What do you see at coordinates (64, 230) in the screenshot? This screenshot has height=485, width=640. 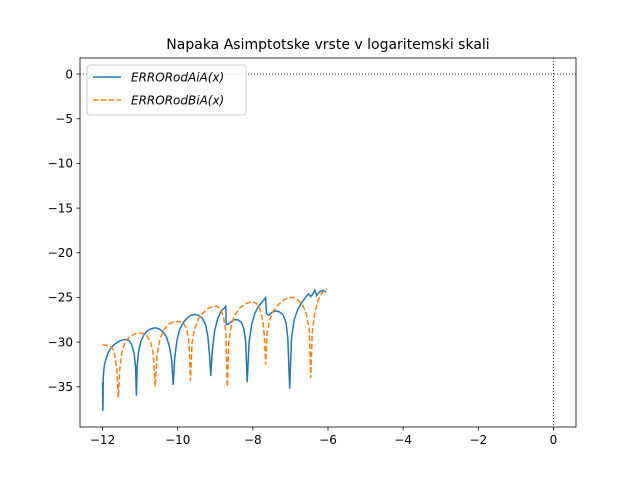 I see `y-axis: 0 −5 −10 −15 −20 −25 −30 −35` at bounding box center [64, 230].